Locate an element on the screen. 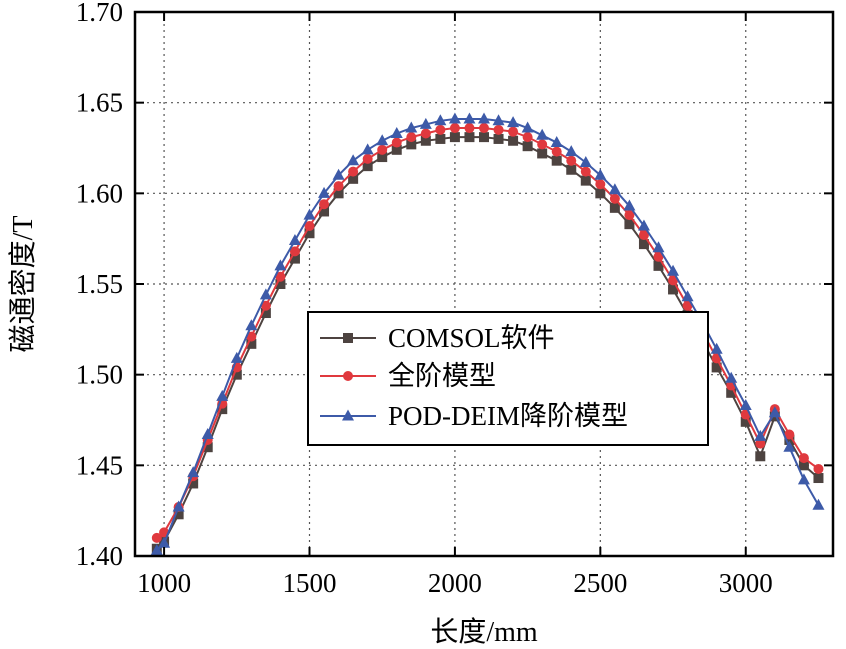  legend-label-full-order-model: 全阶模型 is located at coordinates (442, 376).